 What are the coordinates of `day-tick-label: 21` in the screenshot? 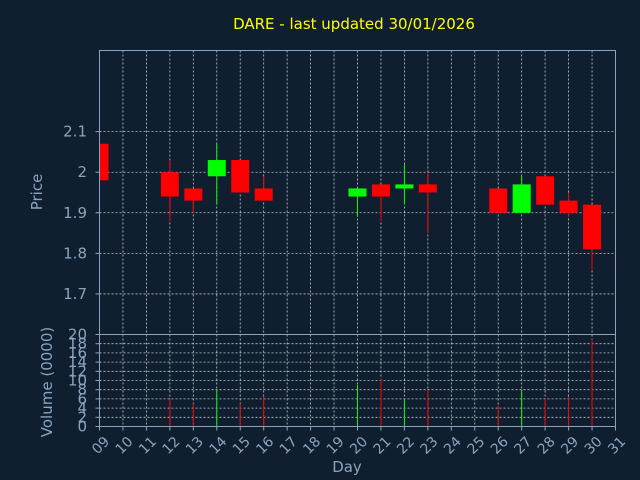 It's located at (383, 446).